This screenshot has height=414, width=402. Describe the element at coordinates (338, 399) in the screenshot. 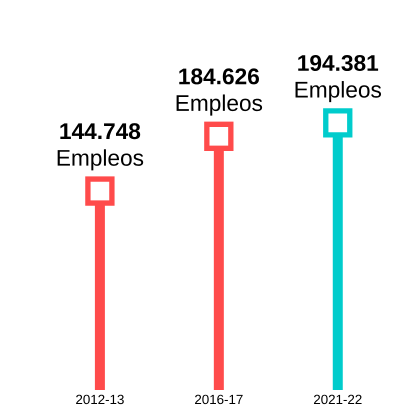

I see `x-tick-label: 2021-22` at that location.